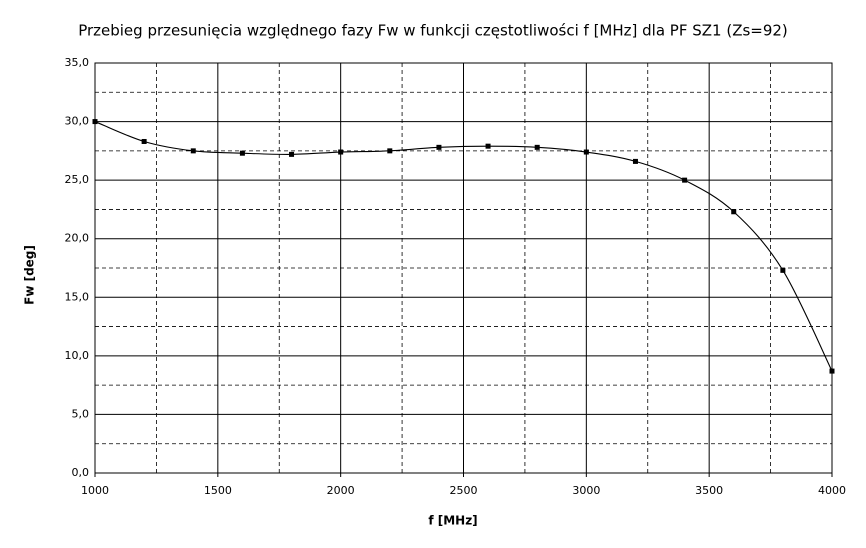 The width and height of the screenshot is (866, 548). What do you see at coordinates (218, 490) in the screenshot?
I see `x-tick-label: 1500` at bounding box center [218, 490].